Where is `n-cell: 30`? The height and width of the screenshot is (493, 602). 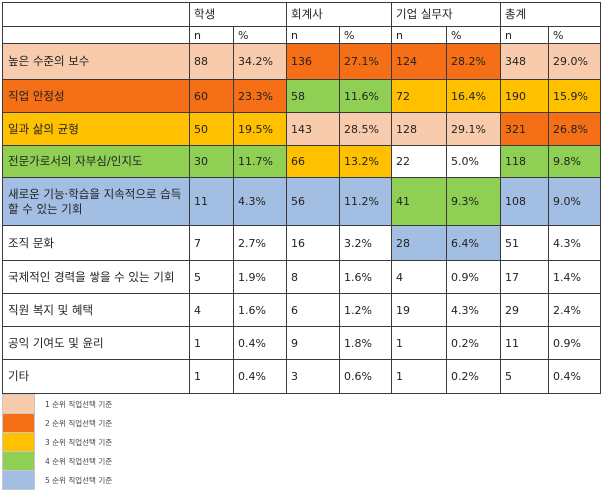
n-cell: 30 is located at coordinates (211, 161).